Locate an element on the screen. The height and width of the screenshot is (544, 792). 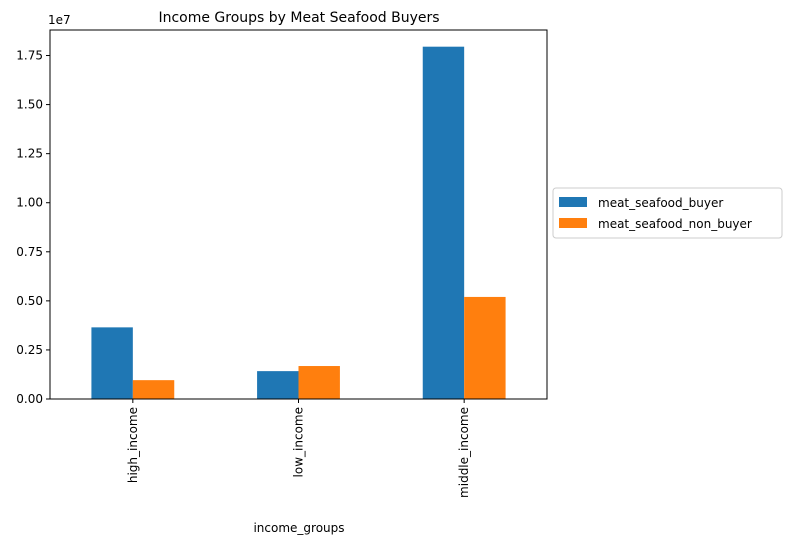
y-axis: 0.00 0.25 0.50 0.75 1.00 1.25 1.50 1.75 is located at coordinates (33, 227).